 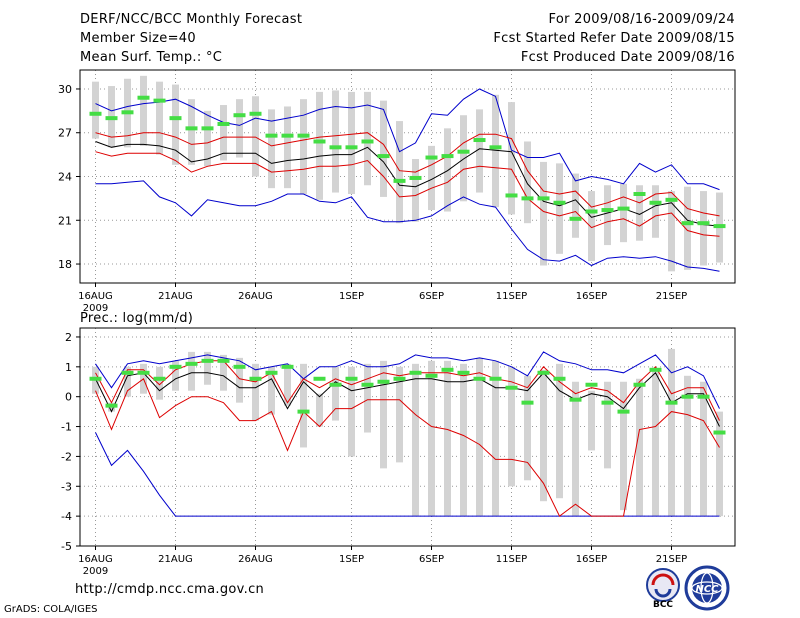 What do you see at coordinates (511, 296) in the screenshot?
I see `temp-x-tick-label: 11SEP` at bounding box center [511, 296].